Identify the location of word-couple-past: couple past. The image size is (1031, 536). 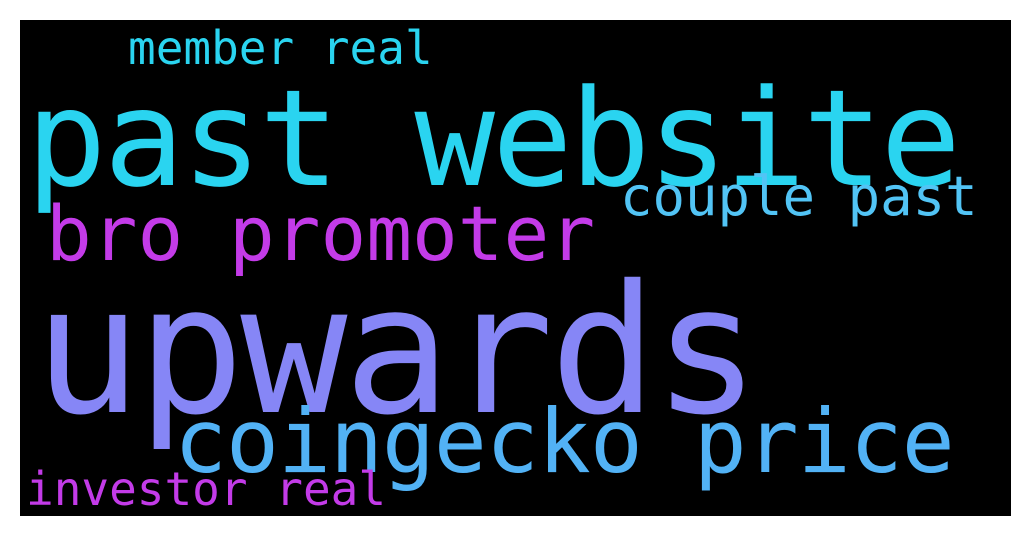
(799, 196).